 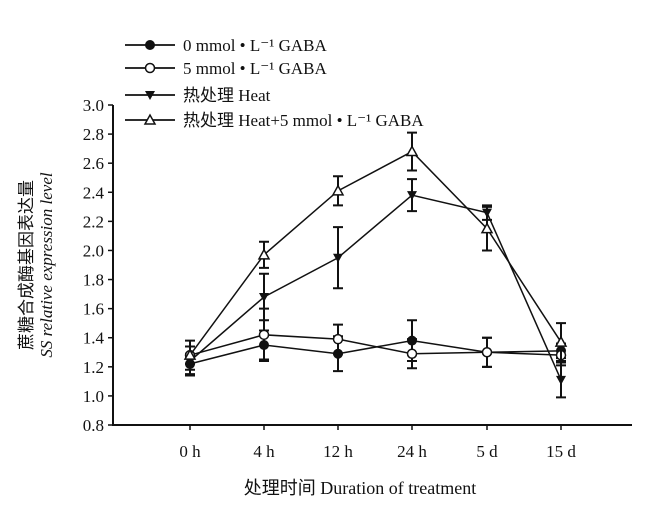 What do you see at coordinates (93, 105) in the screenshot?
I see `y-tick-label: 3.0` at bounding box center [93, 105].